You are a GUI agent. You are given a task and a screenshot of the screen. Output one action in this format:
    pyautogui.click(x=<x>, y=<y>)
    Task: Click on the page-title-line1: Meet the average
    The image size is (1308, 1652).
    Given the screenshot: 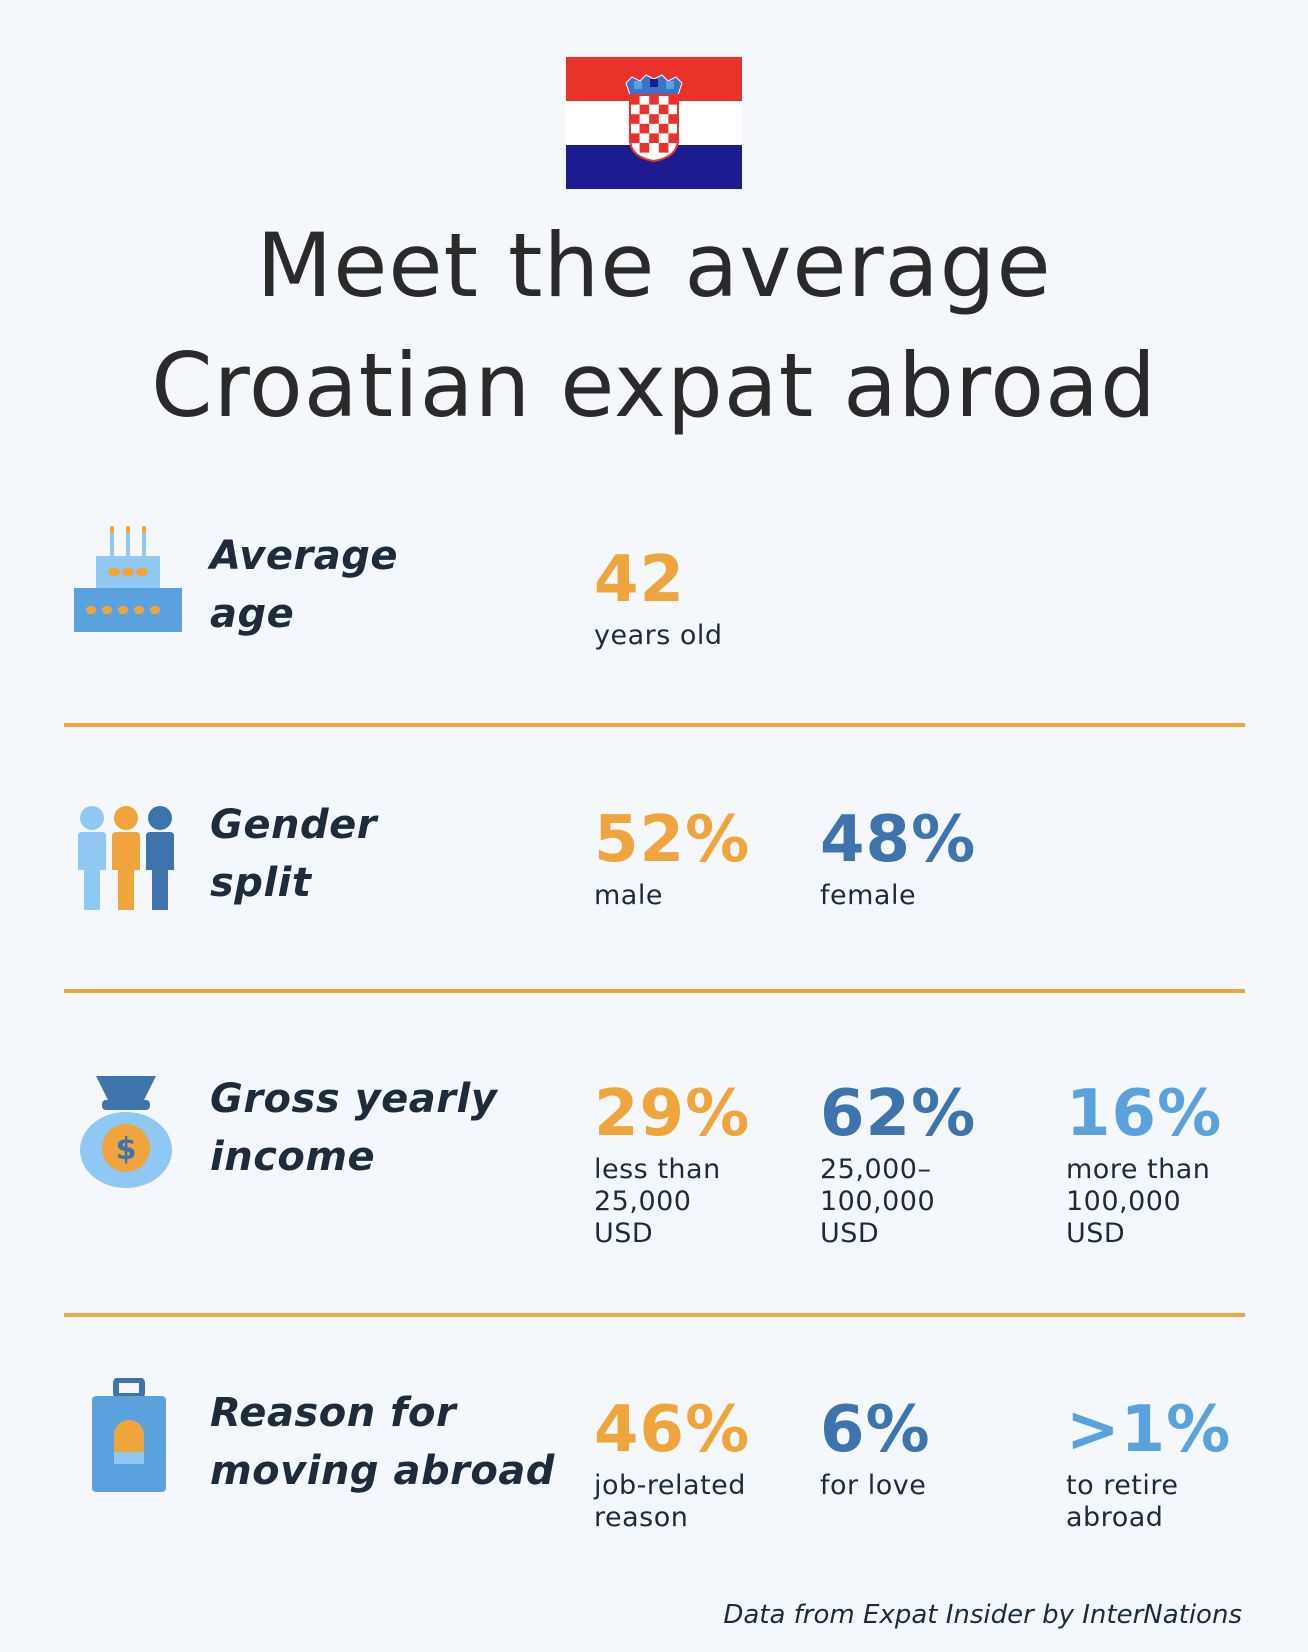 What is the action you would take?
    pyautogui.click(x=654, y=265)
    